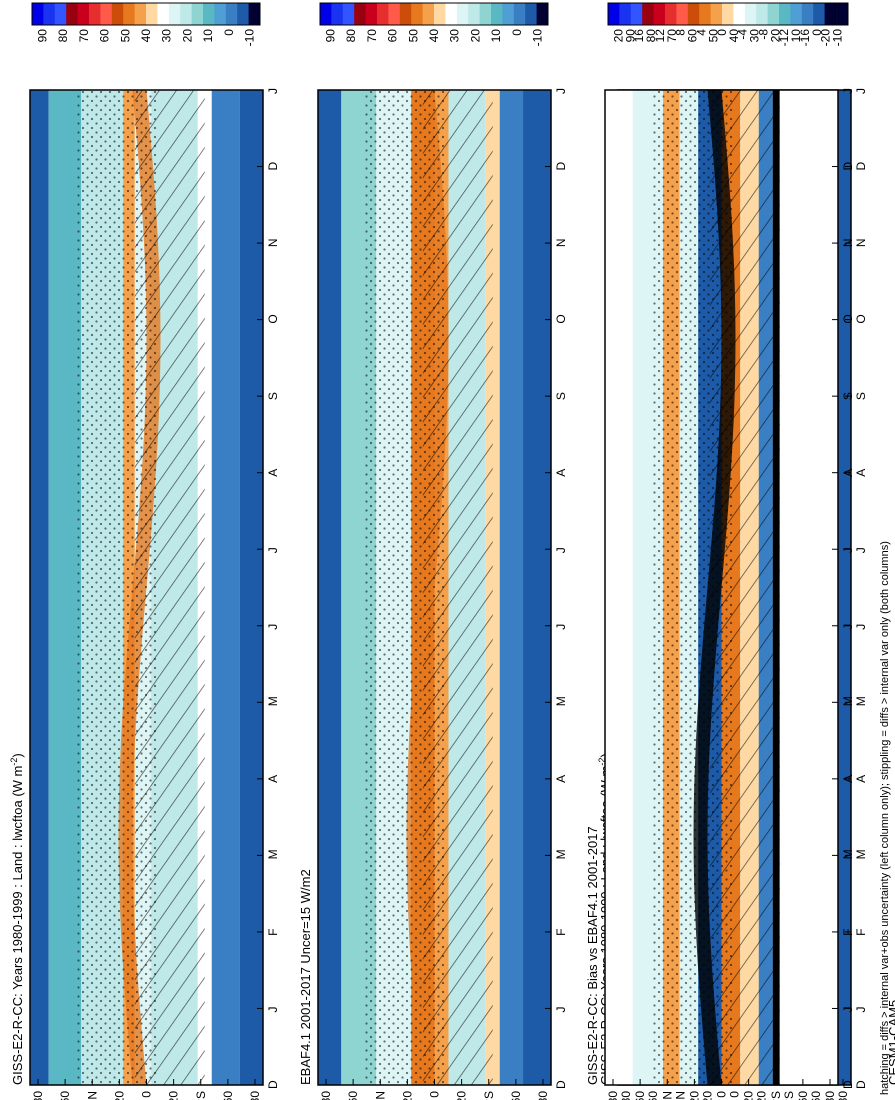  I want to click on colorbar-label: 70, so click(372, 36).